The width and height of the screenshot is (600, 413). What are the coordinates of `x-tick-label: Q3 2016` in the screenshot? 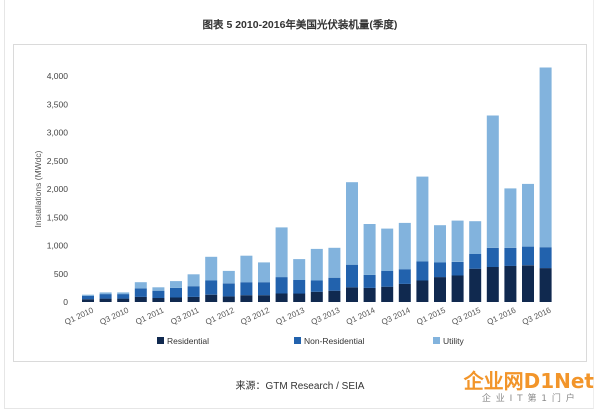 It's located at (537, 315).